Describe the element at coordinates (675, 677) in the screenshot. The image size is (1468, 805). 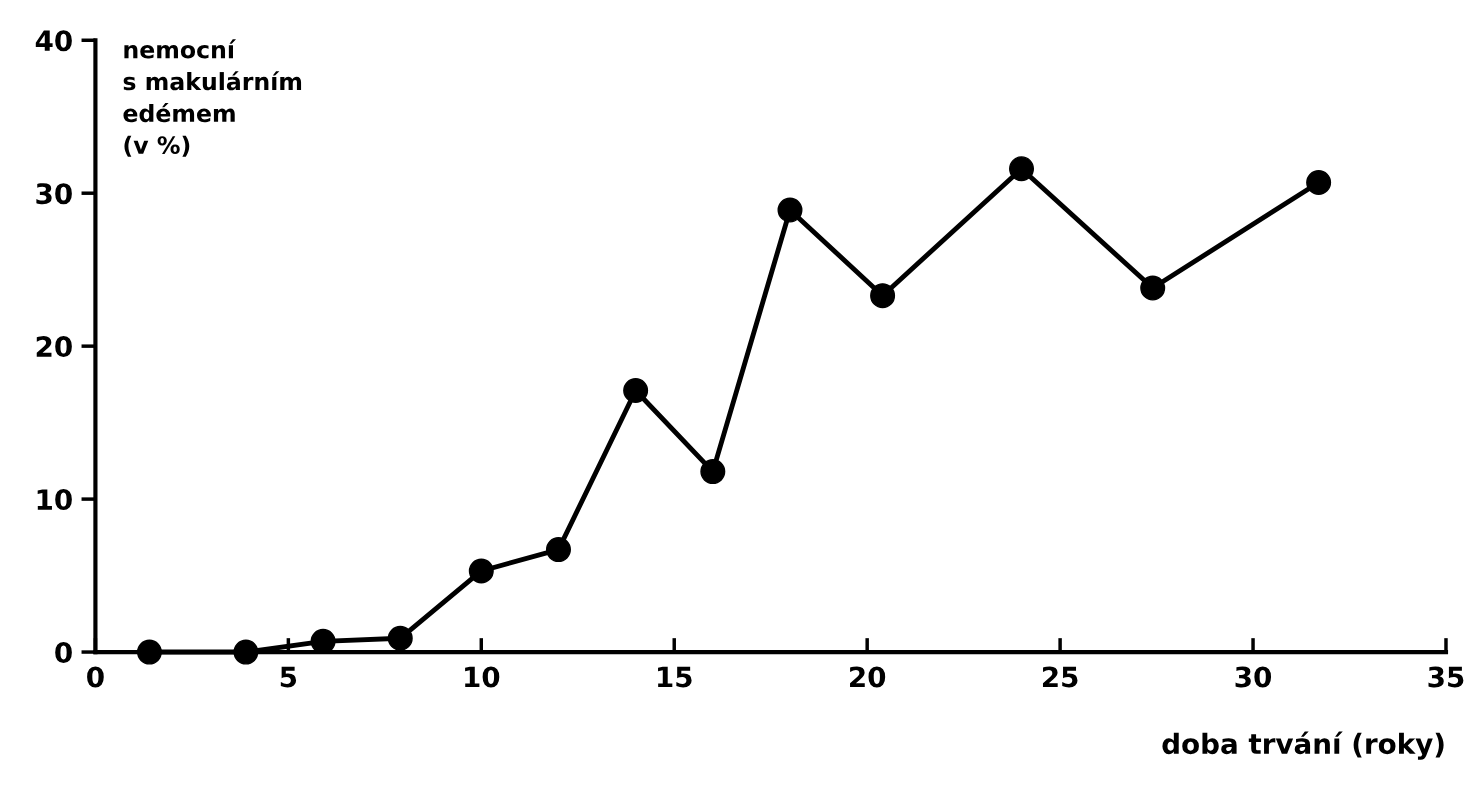
I see `x-tick-label: 15` at that location.